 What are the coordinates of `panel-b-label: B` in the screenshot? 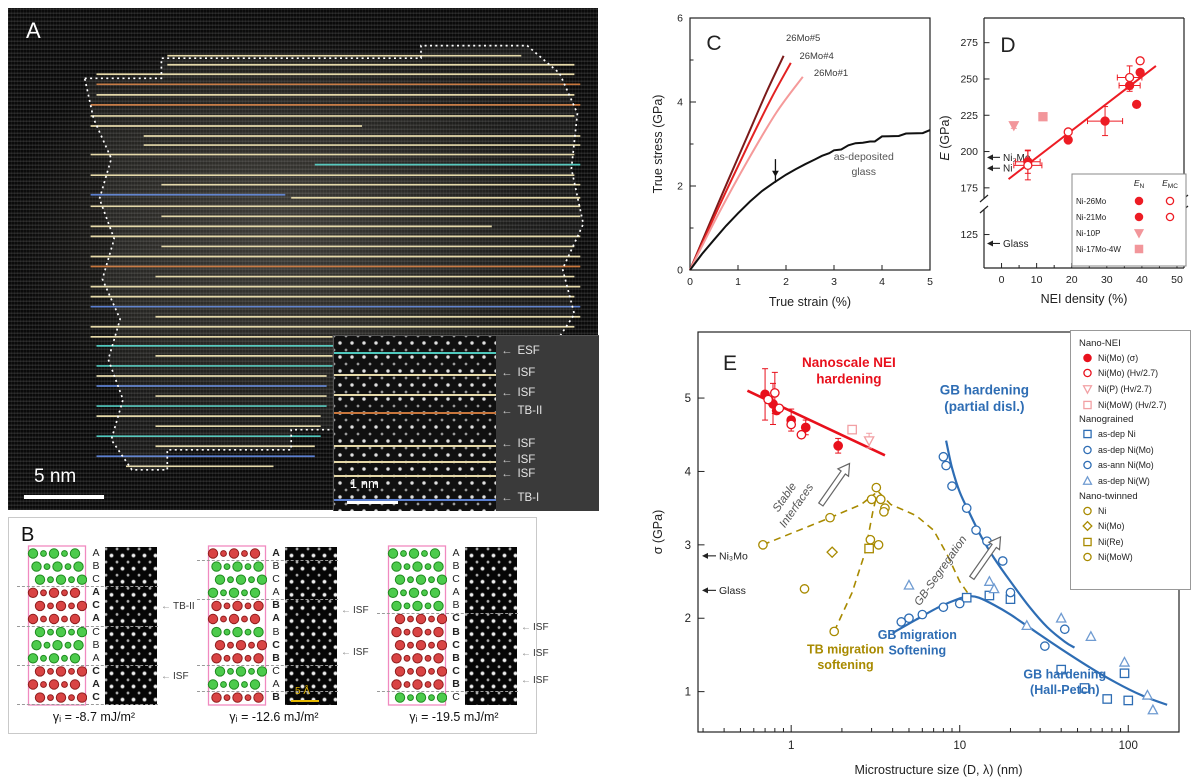 It's located at (28, 535).